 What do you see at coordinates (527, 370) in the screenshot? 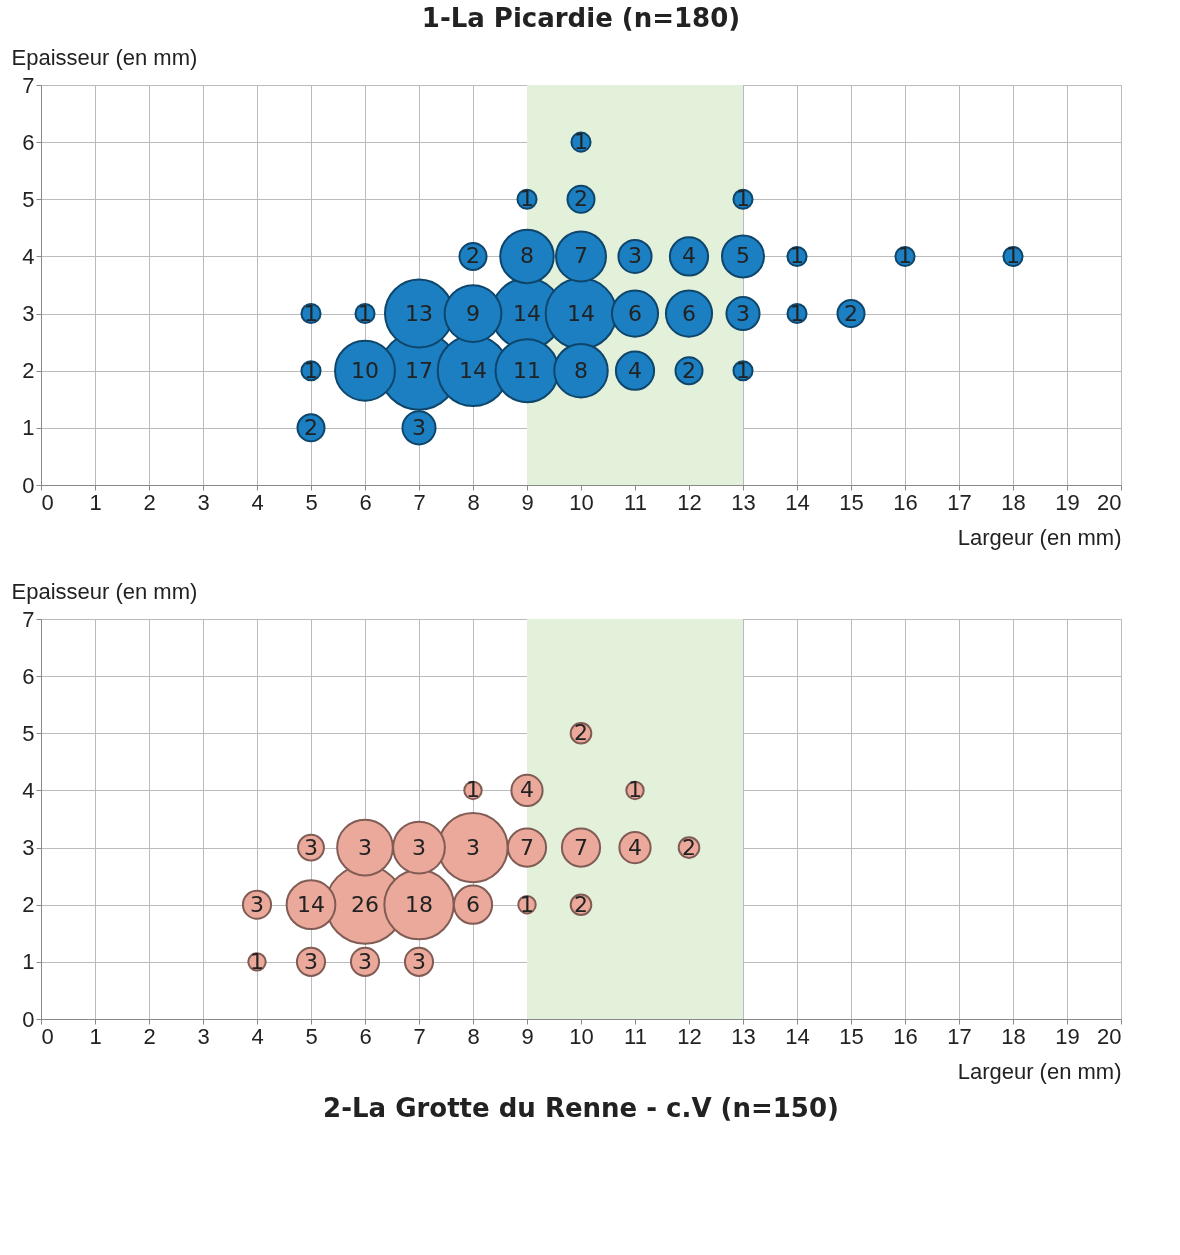
I see `annotation: 11` at bounding box center [527, 370].